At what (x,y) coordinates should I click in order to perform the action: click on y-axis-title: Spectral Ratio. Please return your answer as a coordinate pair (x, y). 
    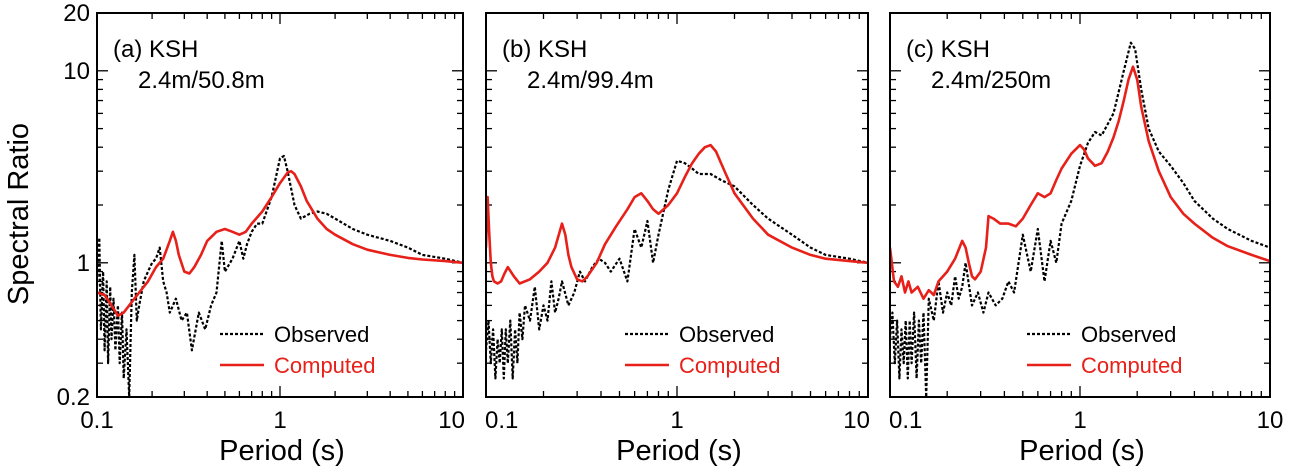
    Looking at the image, I should click on (19, 214).